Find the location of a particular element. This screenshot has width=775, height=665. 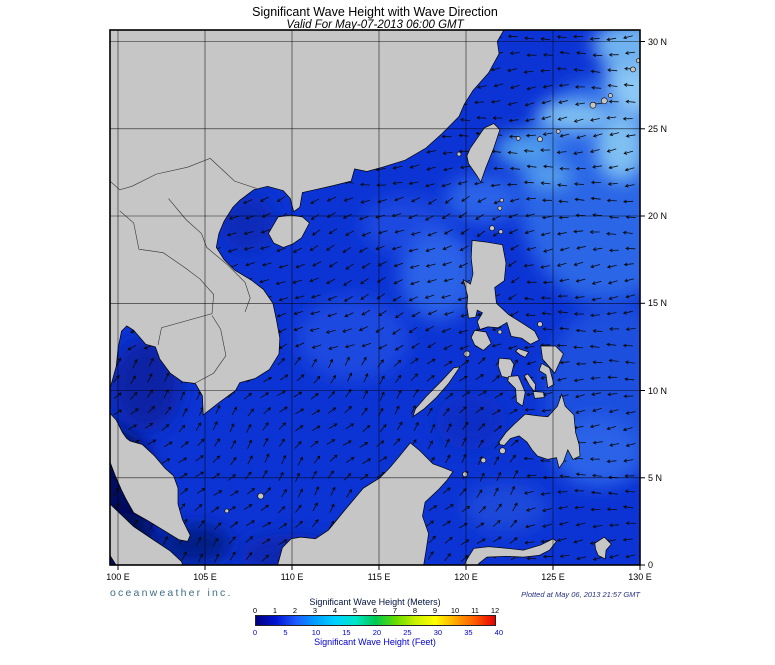

lat-label: 25 N is located at coordinates (658, 128).